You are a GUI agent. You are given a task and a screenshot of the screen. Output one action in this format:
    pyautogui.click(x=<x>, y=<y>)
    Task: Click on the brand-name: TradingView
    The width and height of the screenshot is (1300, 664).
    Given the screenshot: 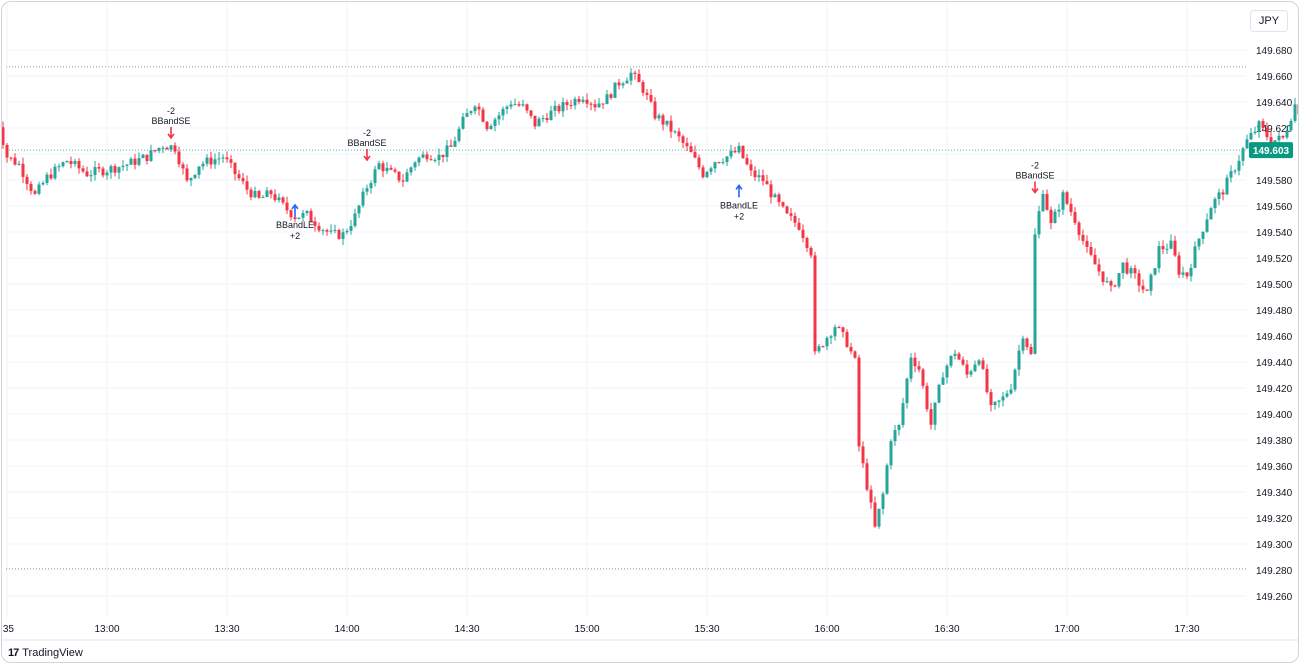 What is the action you would take?
    pyautogui.click(x=52, y=653)
    